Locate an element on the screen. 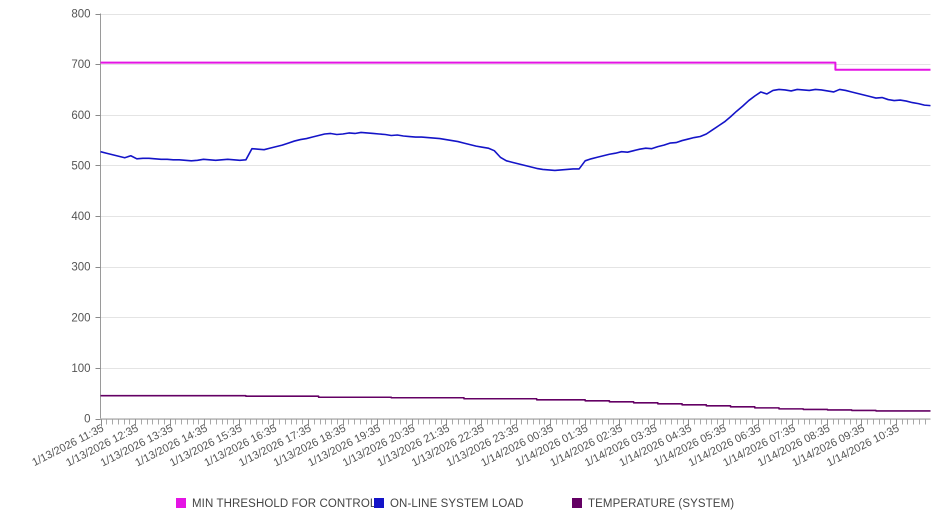 This screenshot has width=946, height=526. x-axis-minor-ticks is located at coordinates (513, 423).